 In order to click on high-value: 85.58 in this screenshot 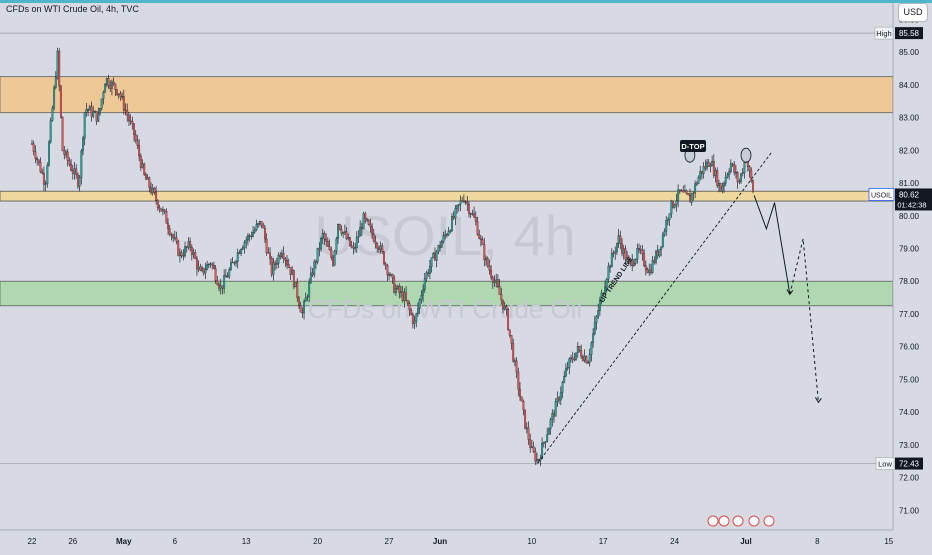, I will do `click(909, 33)`.